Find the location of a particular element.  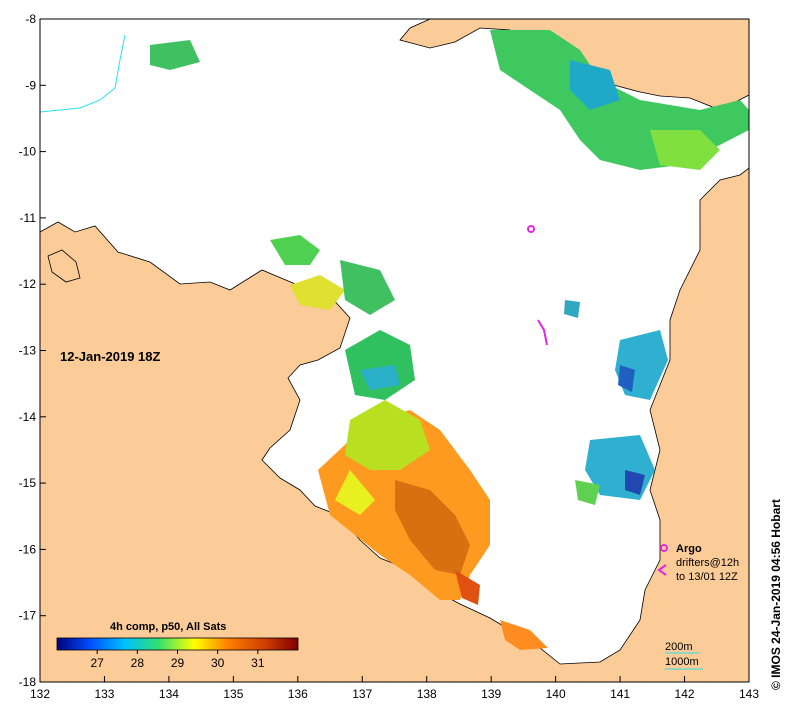

drifters-legend-label-2: to 13/01 12Z is located at coordinates (707, 577).